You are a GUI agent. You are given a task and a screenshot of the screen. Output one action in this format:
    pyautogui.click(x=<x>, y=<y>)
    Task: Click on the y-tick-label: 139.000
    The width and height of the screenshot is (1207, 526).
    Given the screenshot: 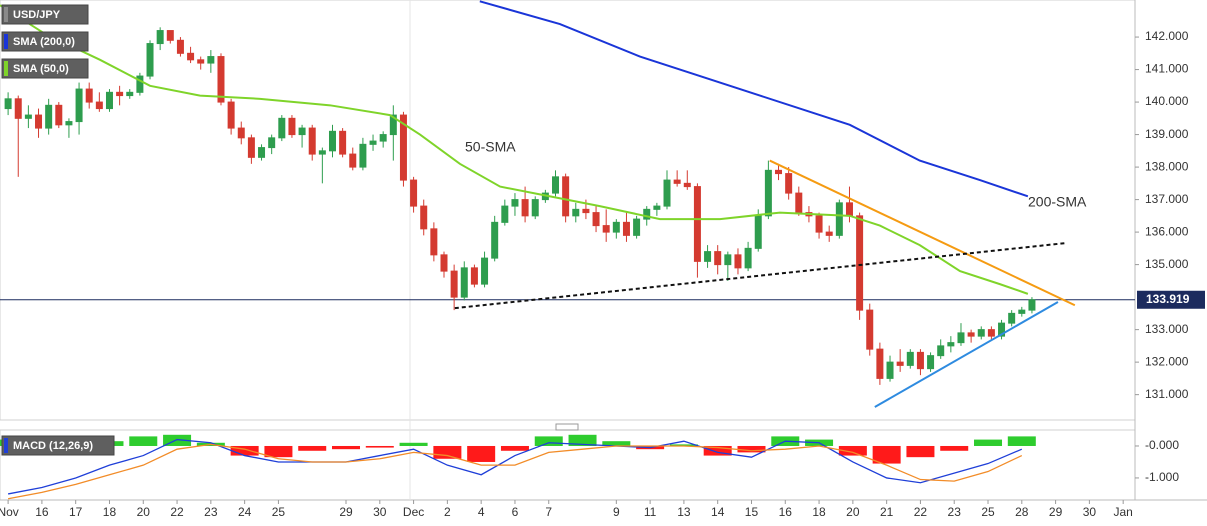 What is the action you would take?
    pyautogui.click(x=1167, y=134)
    